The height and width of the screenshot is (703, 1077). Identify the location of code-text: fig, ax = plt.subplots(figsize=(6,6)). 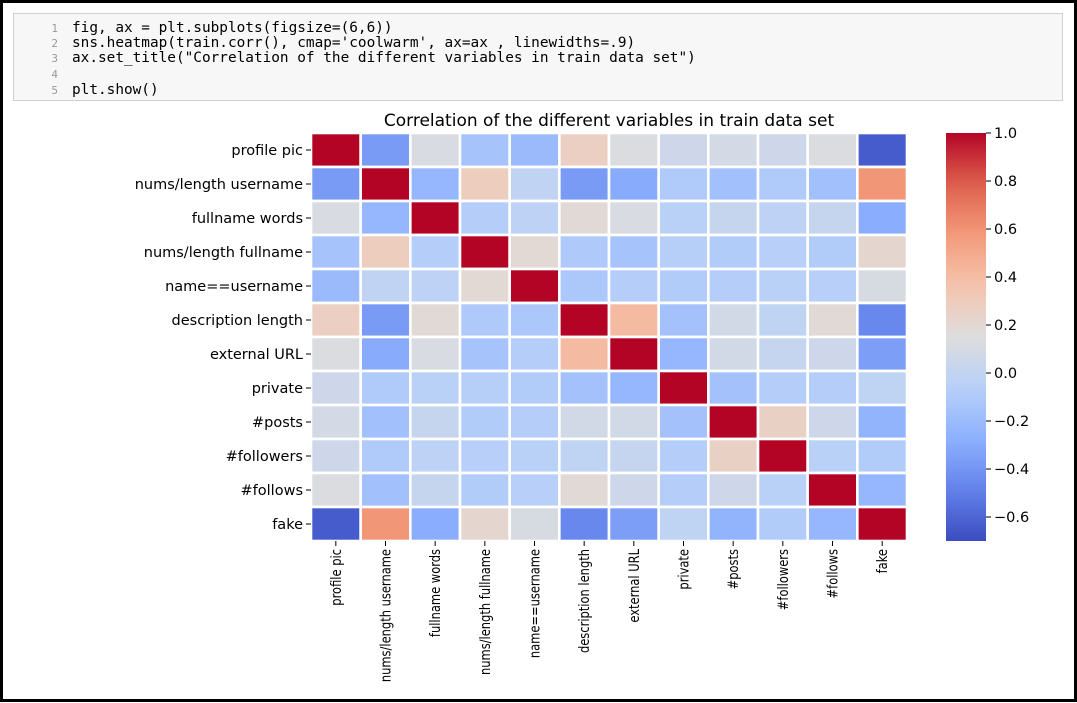
(232, 28).